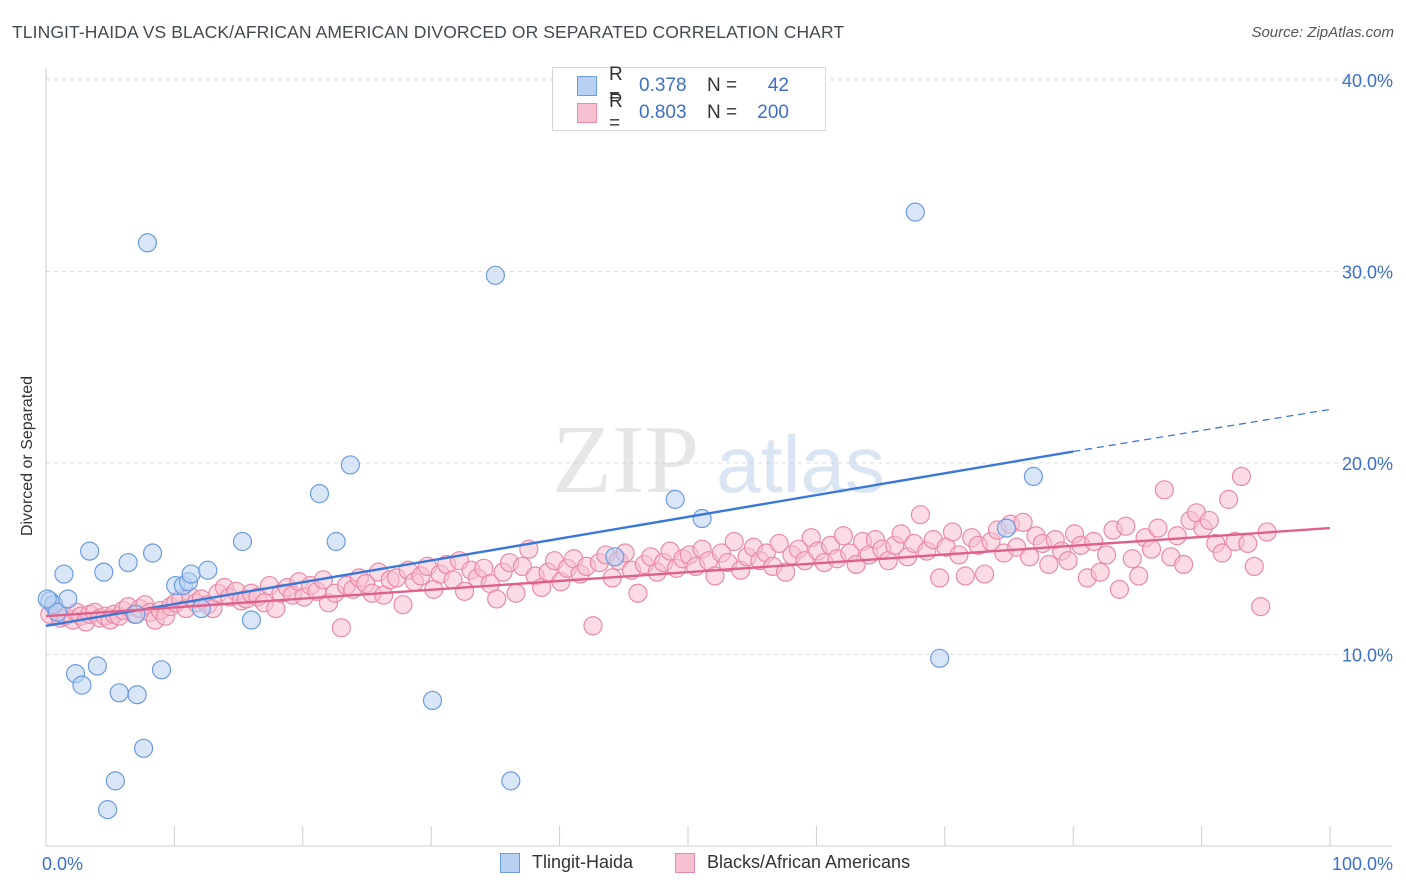 The width and height of the screenshot is (1406, 892). I want to click on bottom-legend-swatch-black, so click(685, 862).